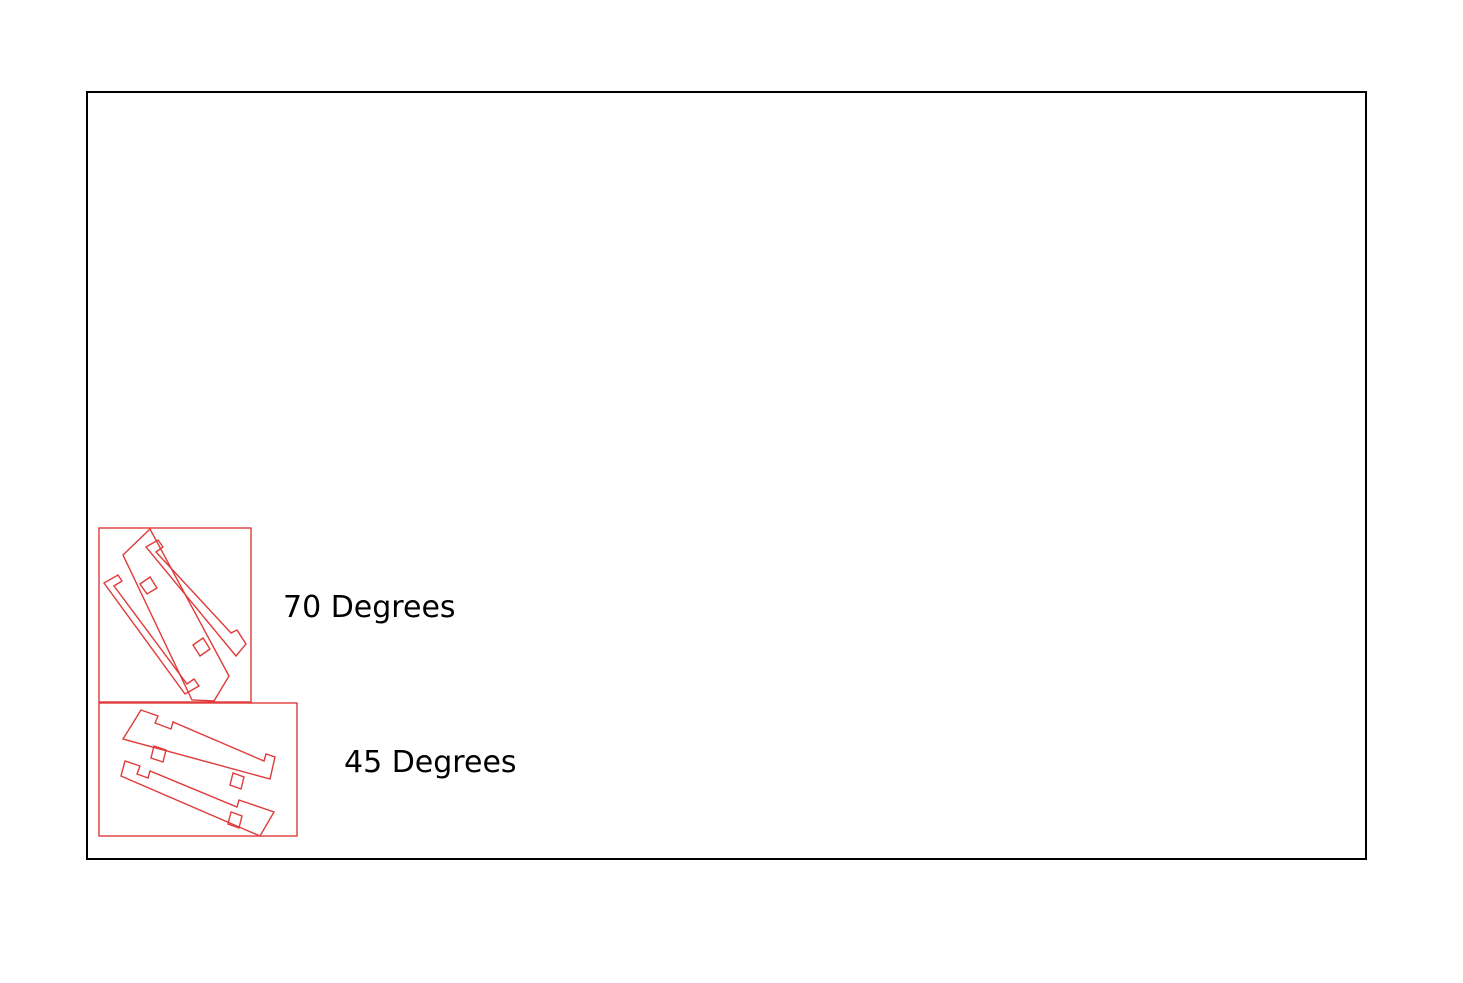 The image size is (1463, 983). I want to click on nest-45-bounding-box, so click(198, 769).